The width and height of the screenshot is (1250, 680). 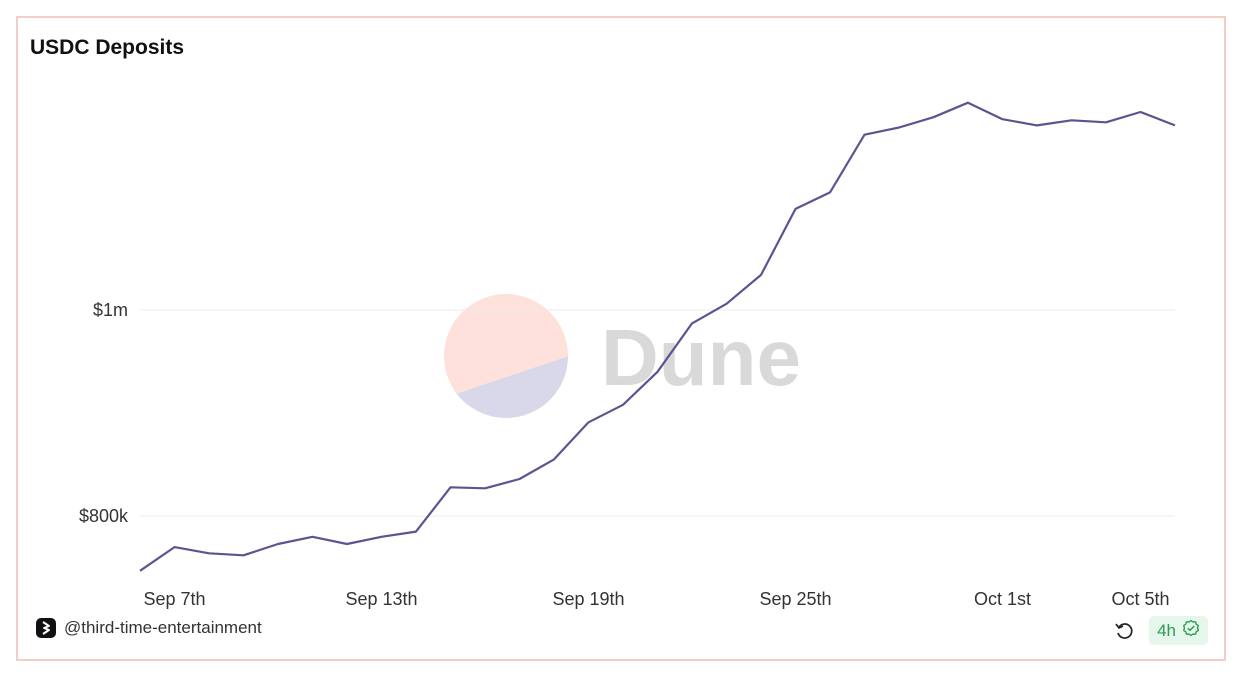 What do you see at coordinates (381, 599) in the screenshot?
I see `x-tick-label: Sep 13th` at bounding box center [381, 599].